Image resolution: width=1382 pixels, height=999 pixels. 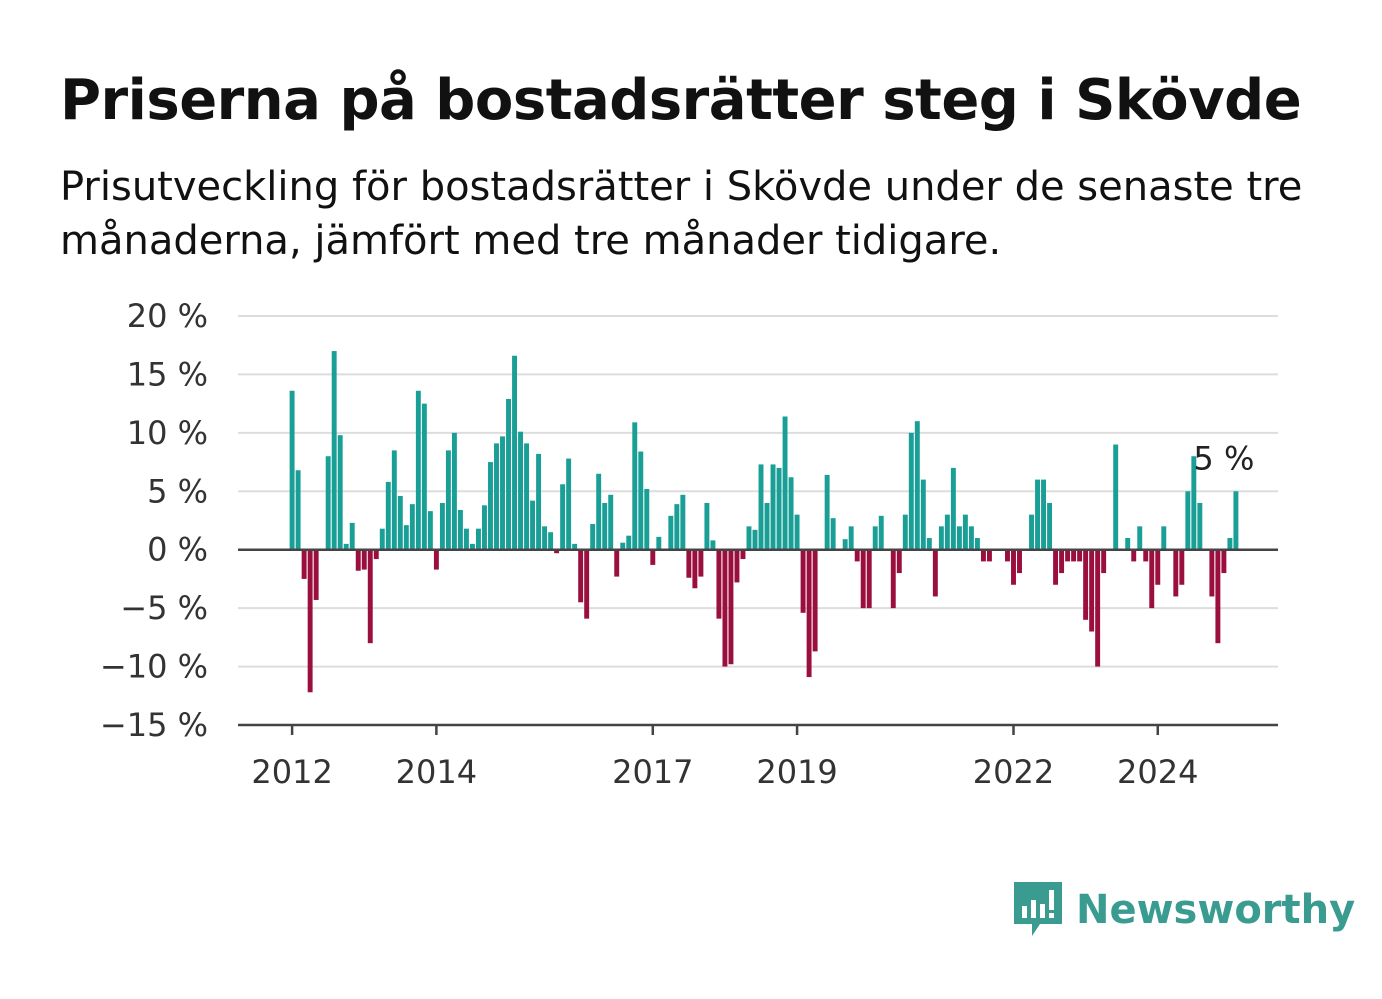 I want to click on axes, so click(x=758, y=641).